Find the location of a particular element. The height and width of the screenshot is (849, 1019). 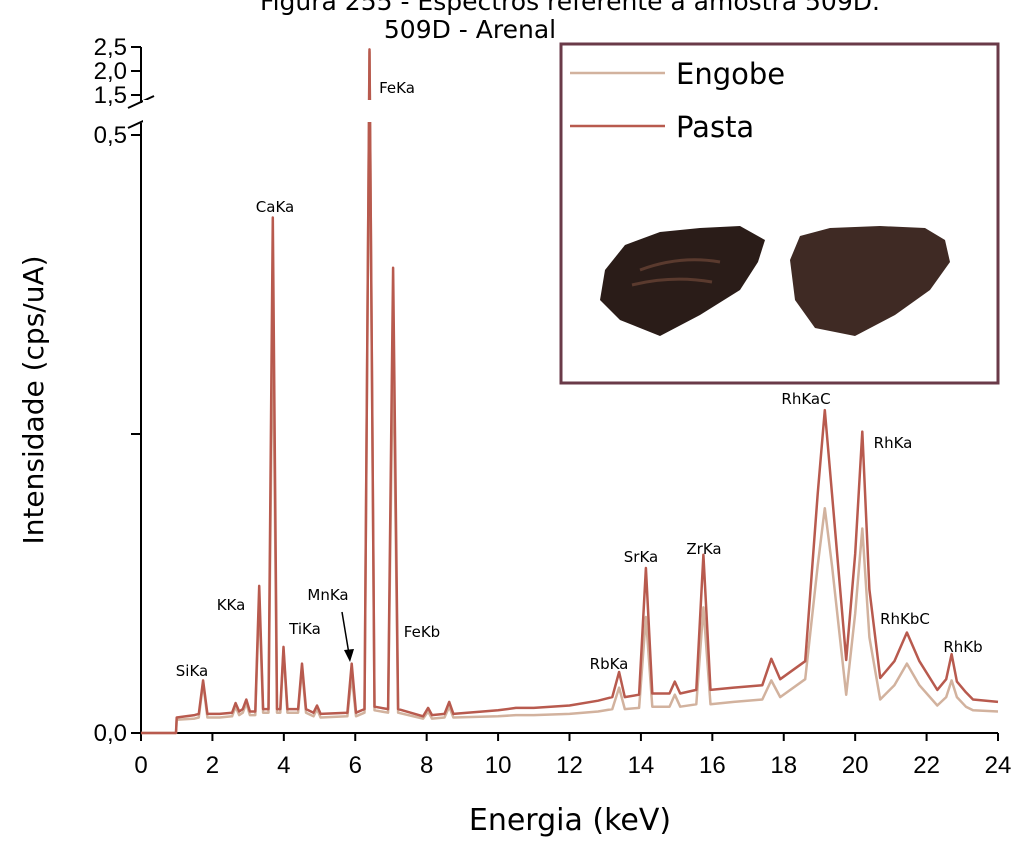

peak-label: FeKa is located at coordinates (397, 88).